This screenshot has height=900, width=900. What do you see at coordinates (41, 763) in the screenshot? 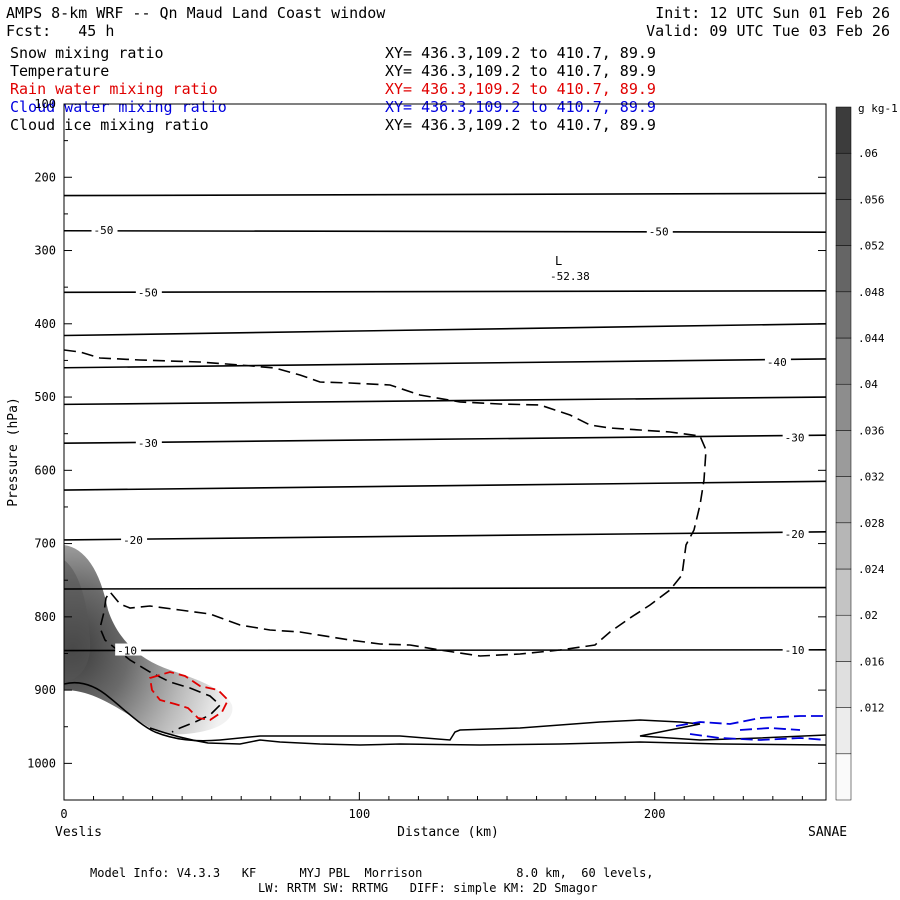
I see `y-tick-label-1000: 1000` at bounding box center [41, 763].